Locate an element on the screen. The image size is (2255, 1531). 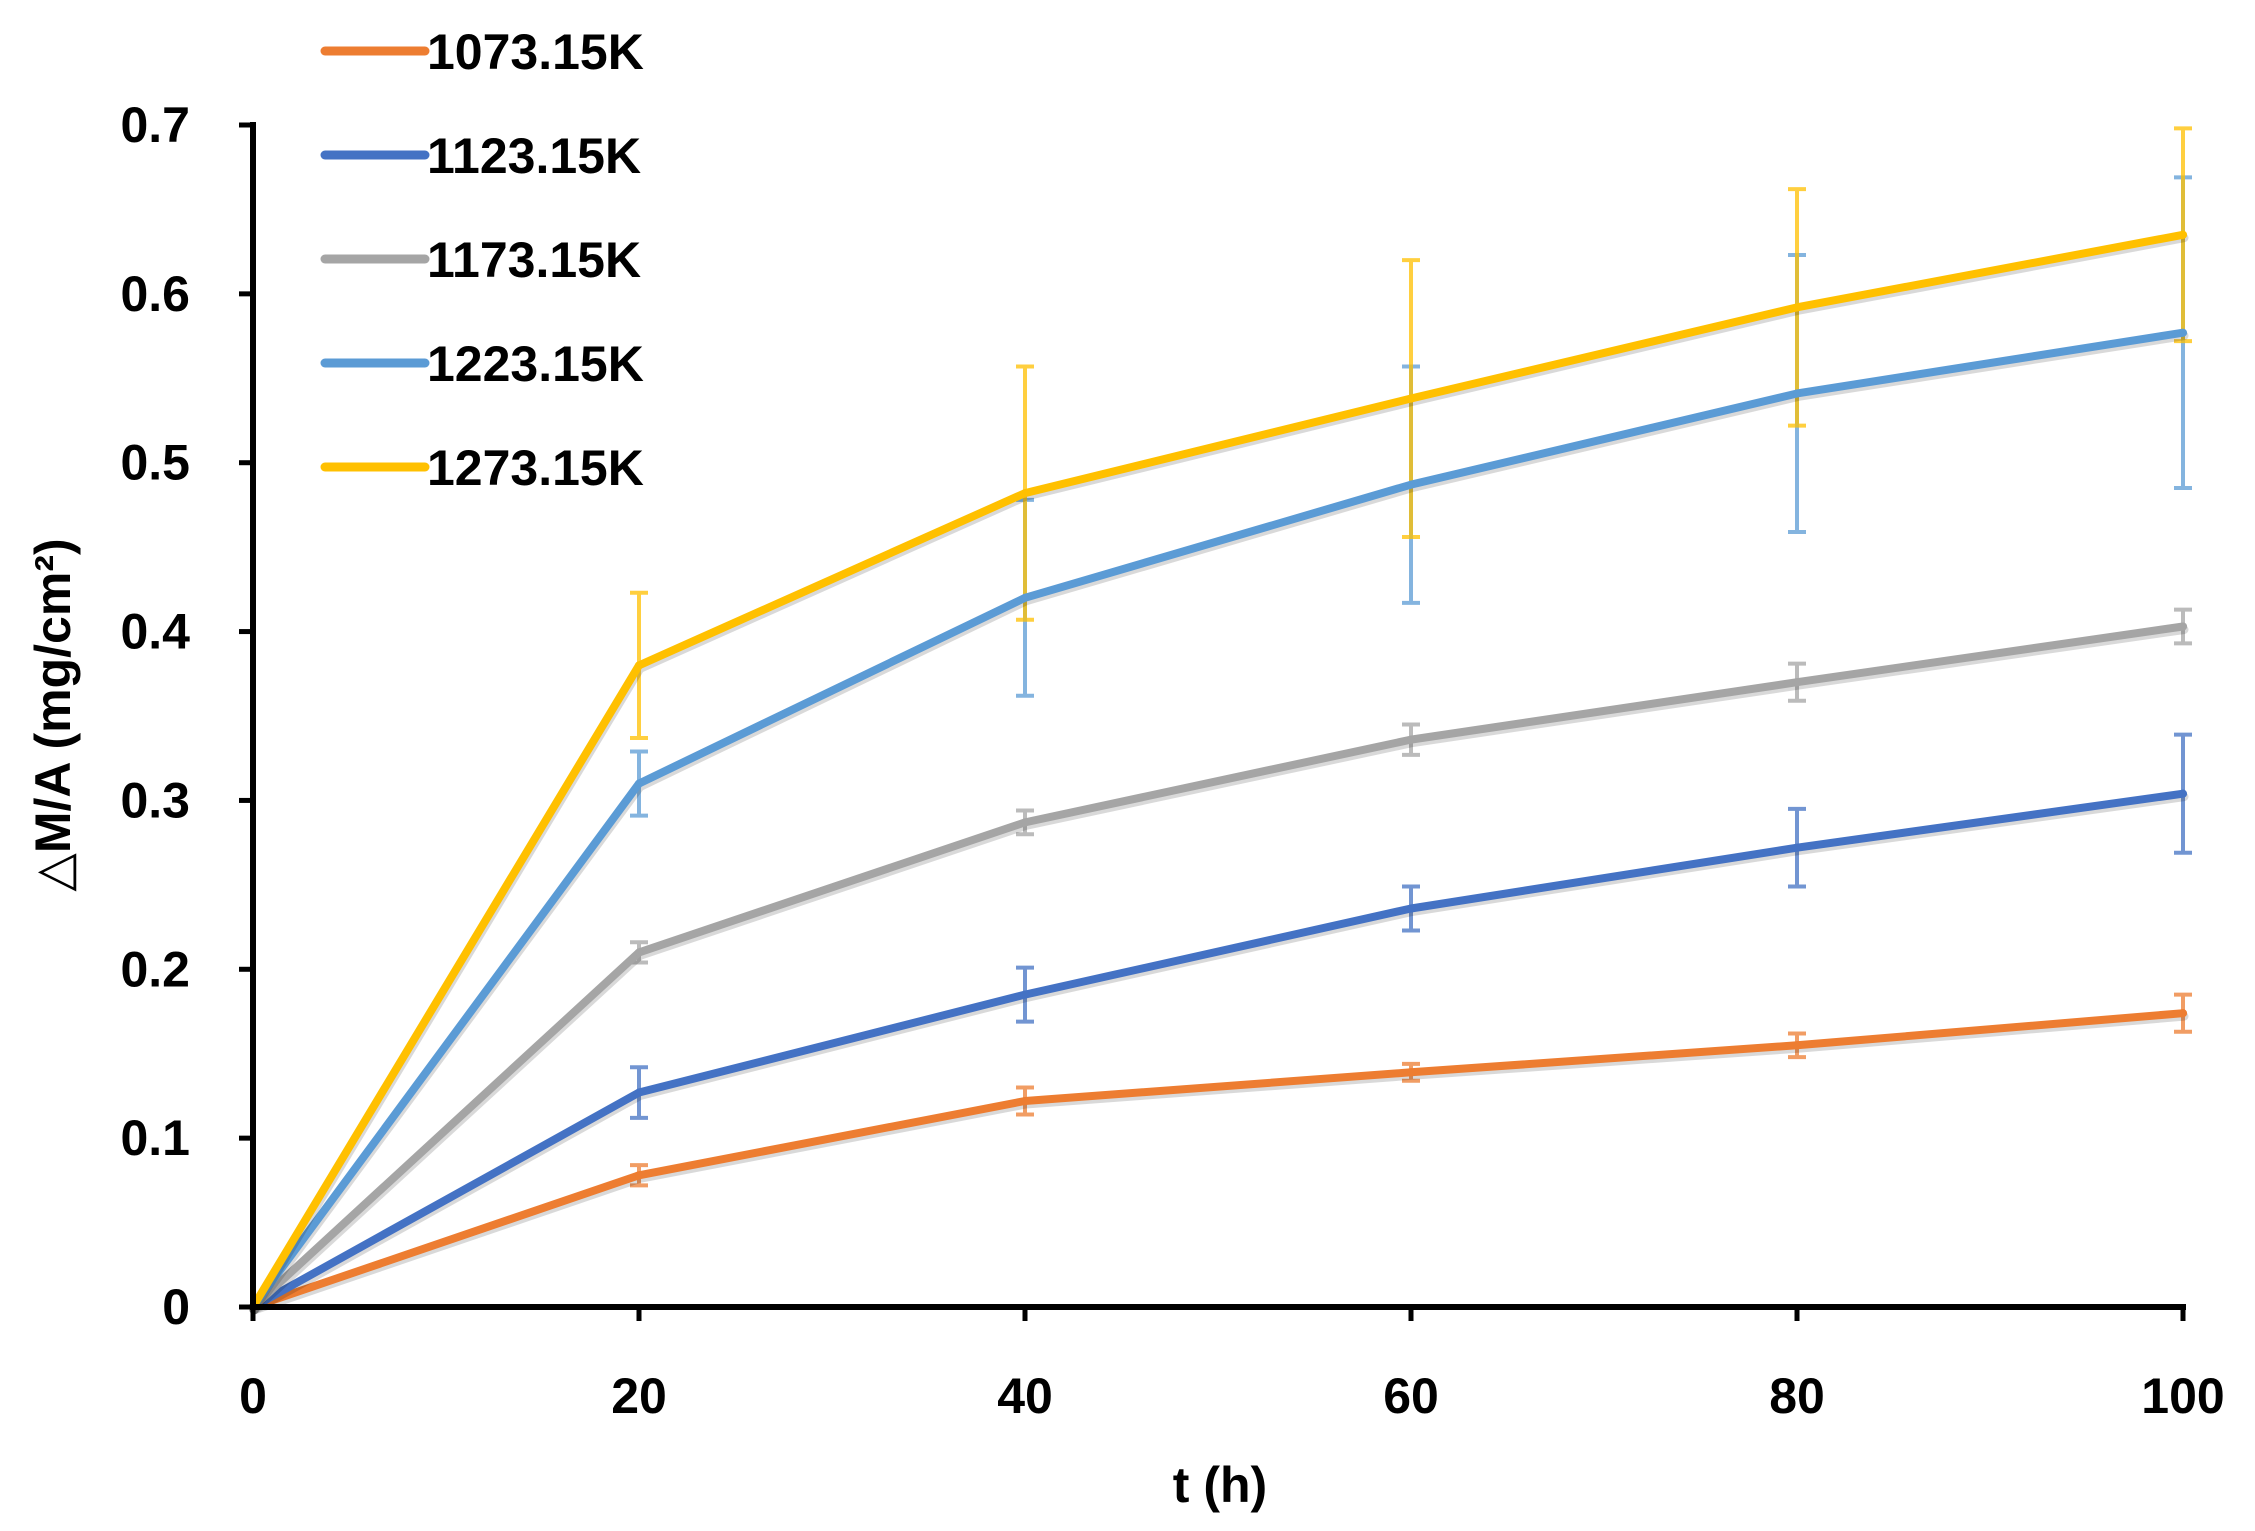
y-tick-label: 0.6 is located at coordinates (155, 294).